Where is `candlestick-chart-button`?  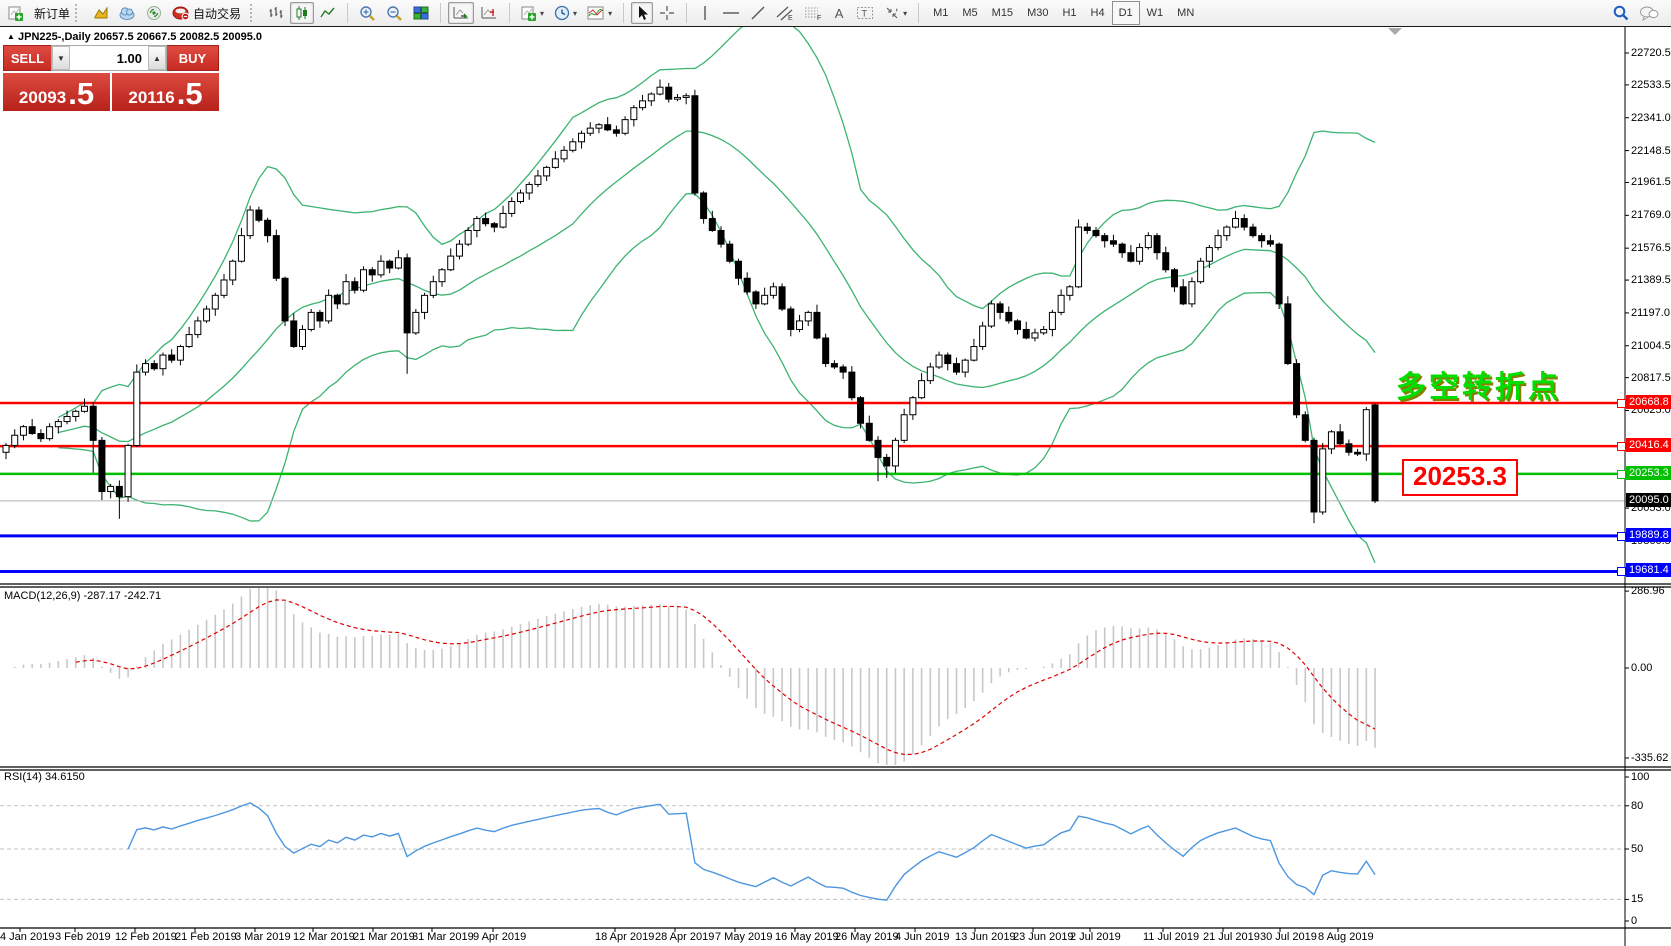
candlestick-chart-button is located at coordinates (302, 13).